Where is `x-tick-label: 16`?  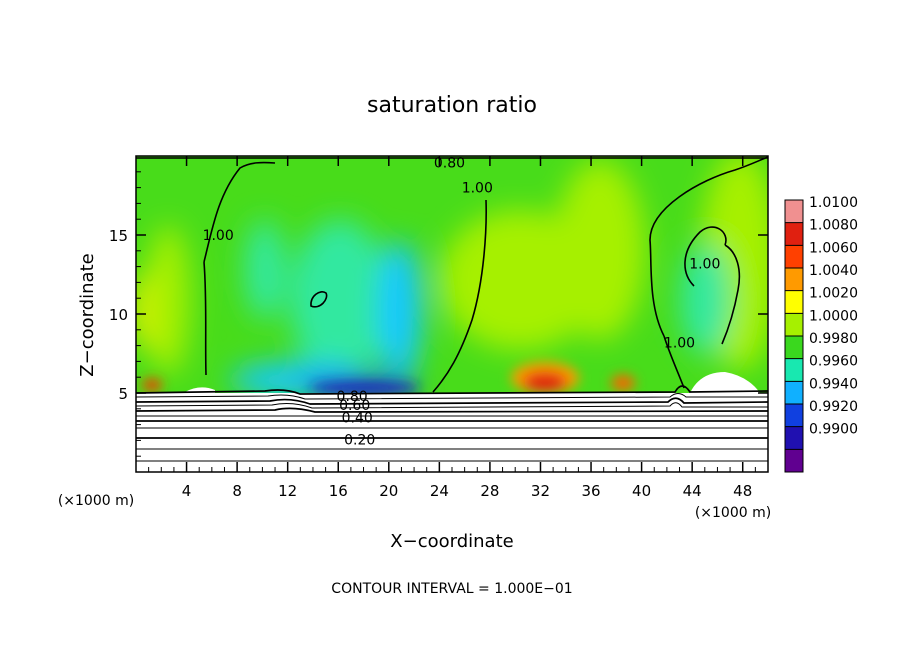
x-tick-label: 16 is located at coordinates (338, 491).